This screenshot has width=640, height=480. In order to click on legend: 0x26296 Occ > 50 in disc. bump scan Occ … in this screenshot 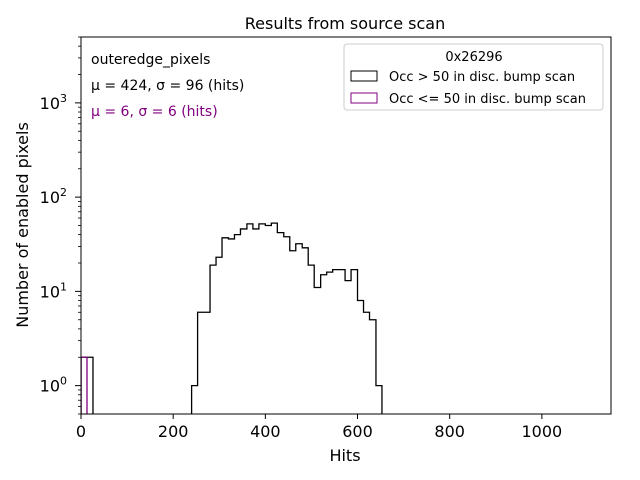, I will do `click(473, 77)`.